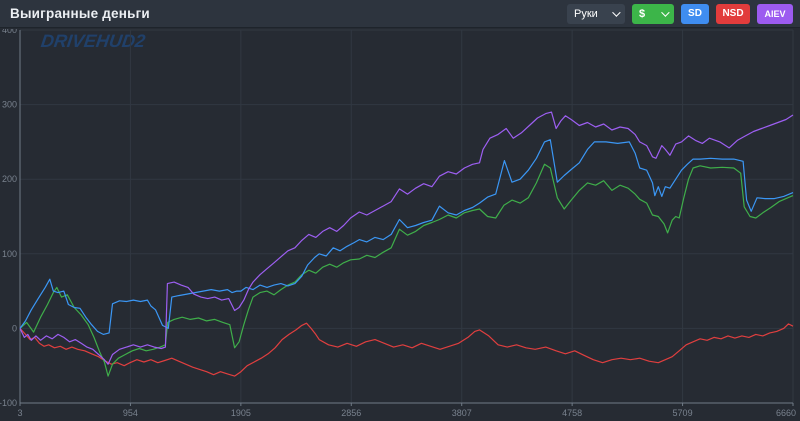 The image size is (800, 421). What do you see at coordinates (586, 13) in the screenshot?
I see `hands-filter-label: Руки` at bounding box center [586, 13].